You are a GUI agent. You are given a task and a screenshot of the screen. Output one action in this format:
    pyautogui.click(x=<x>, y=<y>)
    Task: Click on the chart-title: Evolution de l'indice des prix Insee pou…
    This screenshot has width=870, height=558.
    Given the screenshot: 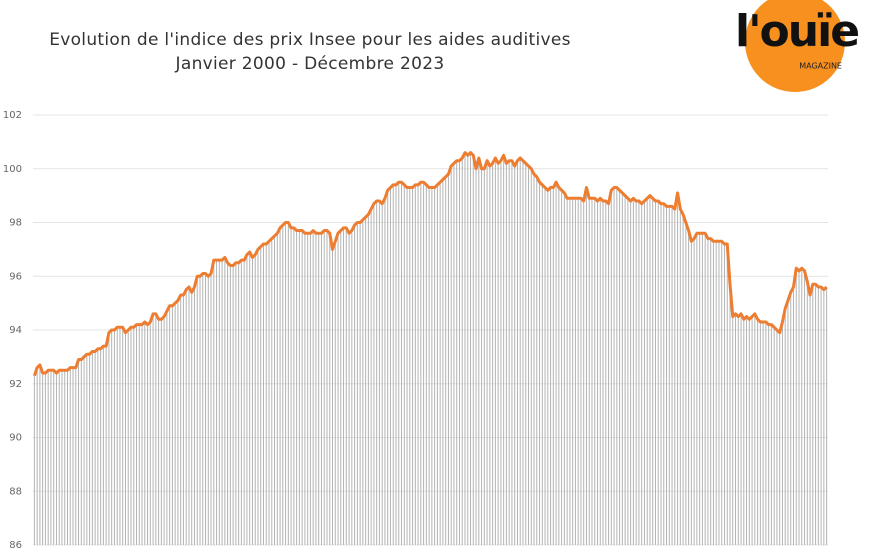 What is the action you would take?
    pyautogui.click(x=310, y=40)
    